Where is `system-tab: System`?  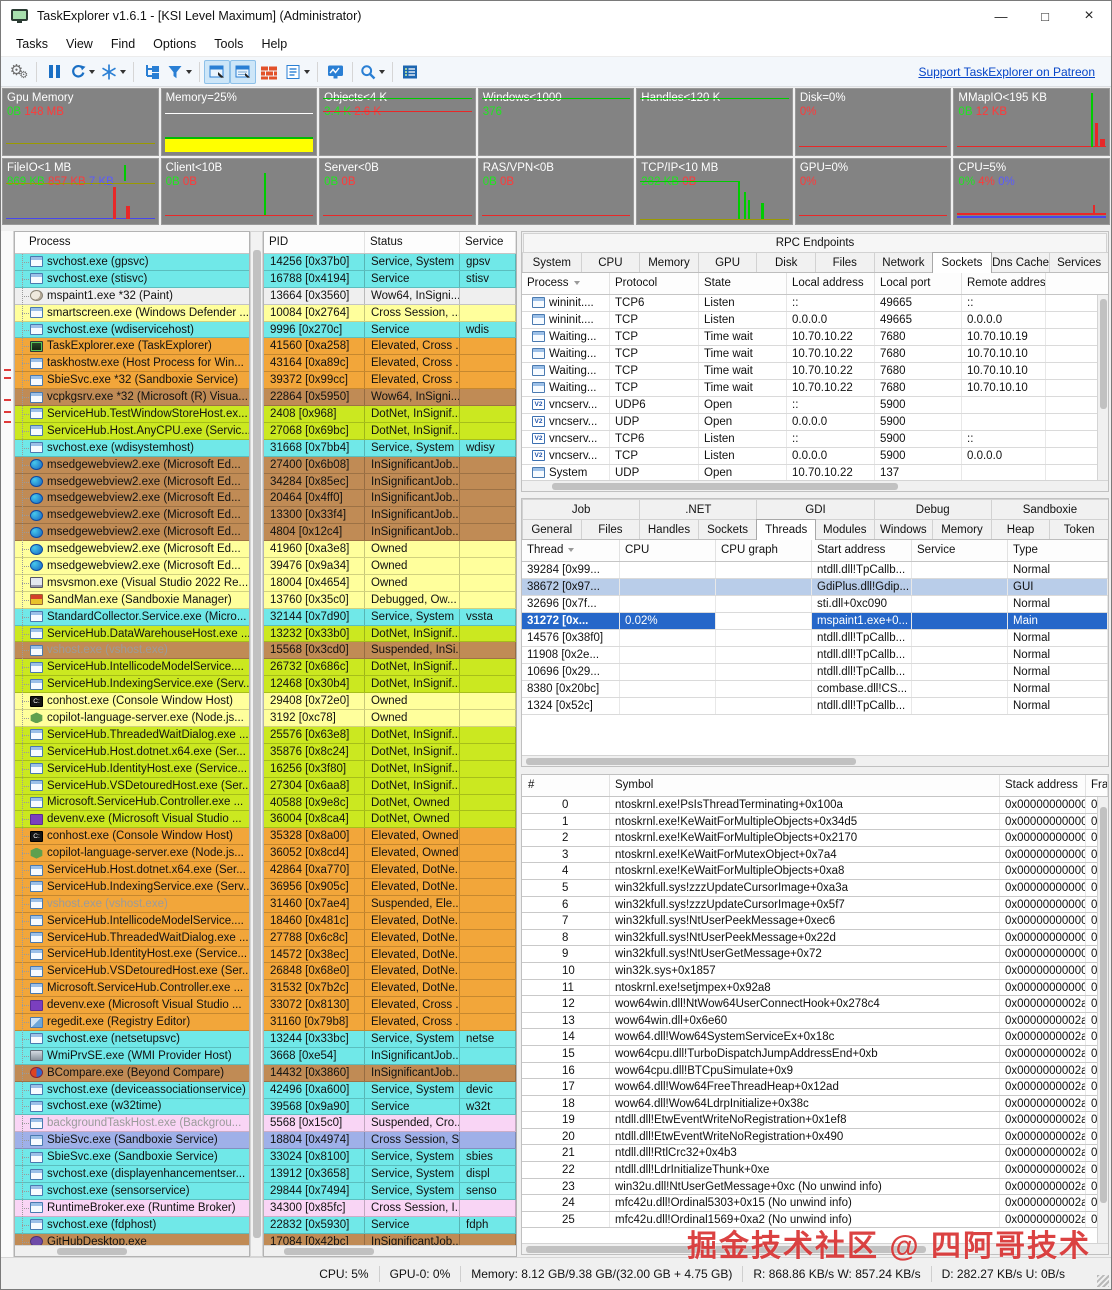 system-tab: System is located at coordinates (552, 262).